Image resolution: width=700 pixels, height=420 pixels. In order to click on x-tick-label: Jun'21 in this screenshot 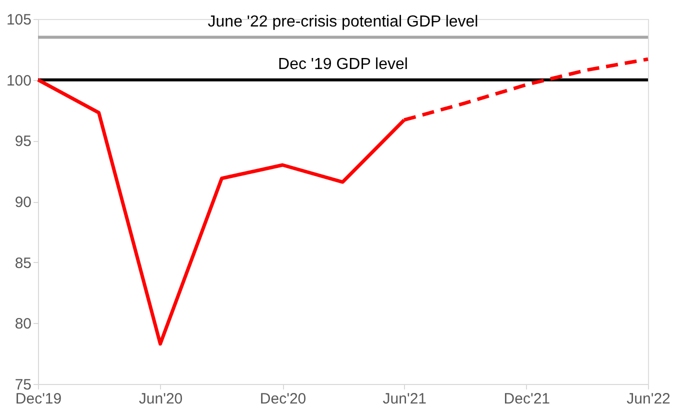, I will do `click(404, 399)`.